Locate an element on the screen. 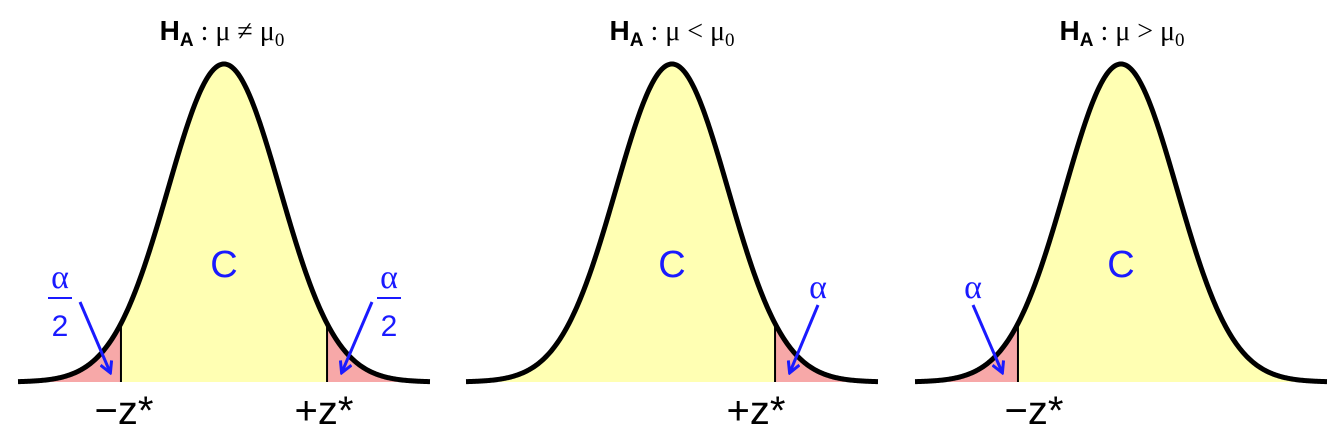  alpha-half-right: α 2 is located at coordinates (371, 315).